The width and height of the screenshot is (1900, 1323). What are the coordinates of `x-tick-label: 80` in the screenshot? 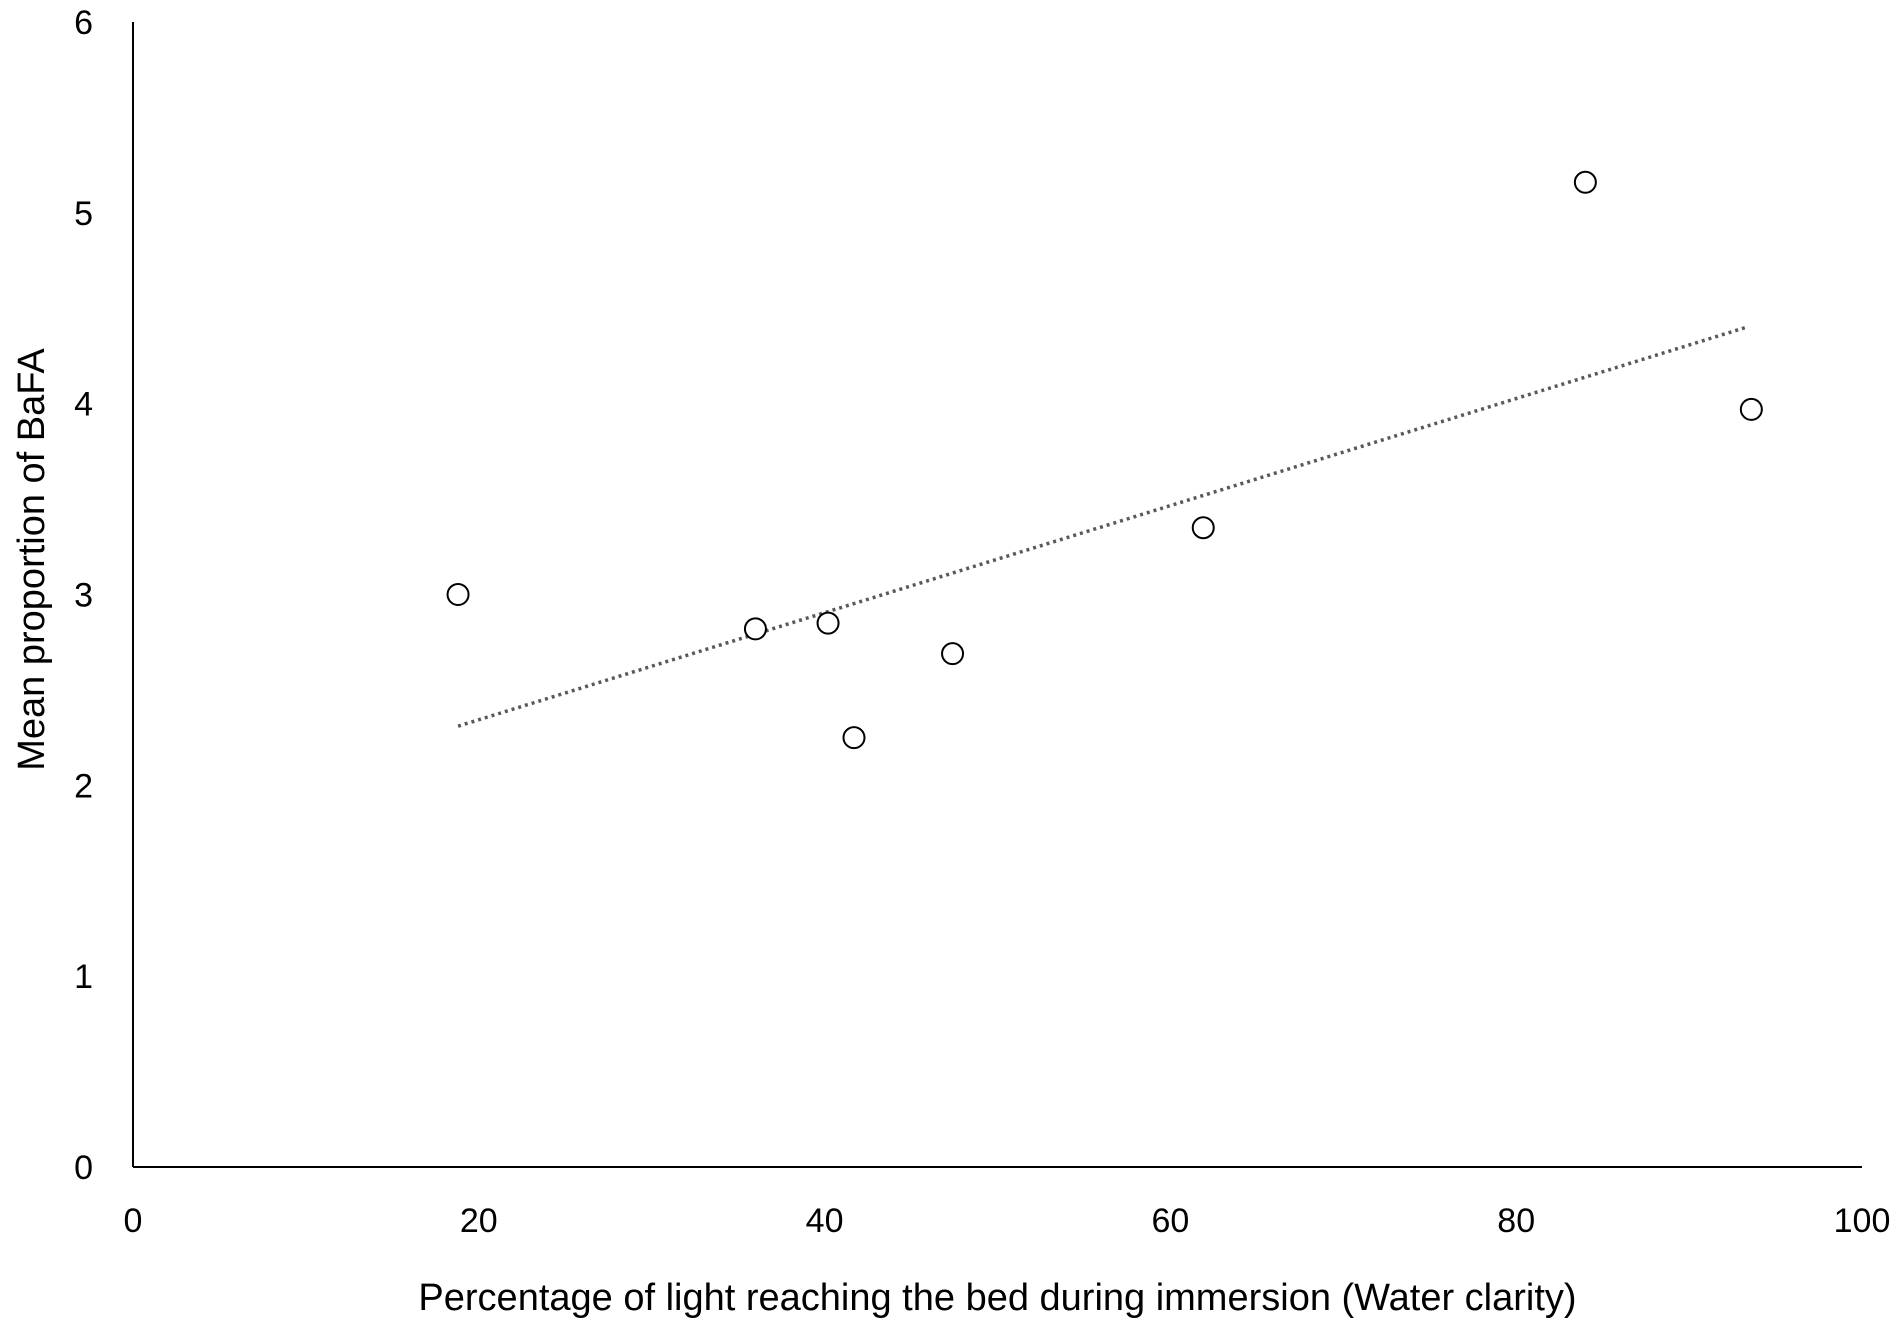 It's located at (1516, 1221).